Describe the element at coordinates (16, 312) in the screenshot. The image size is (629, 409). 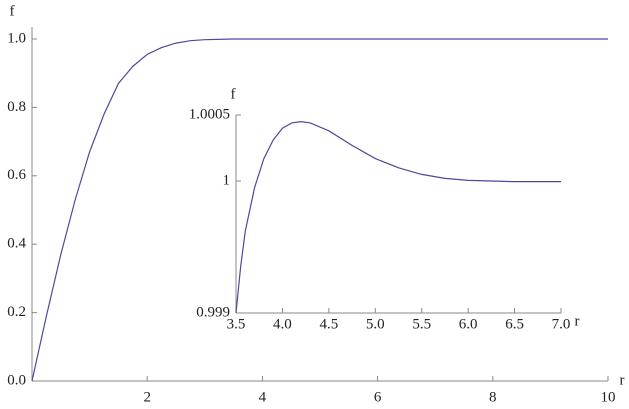
I see `y-tick-label: 0.2` at that location.